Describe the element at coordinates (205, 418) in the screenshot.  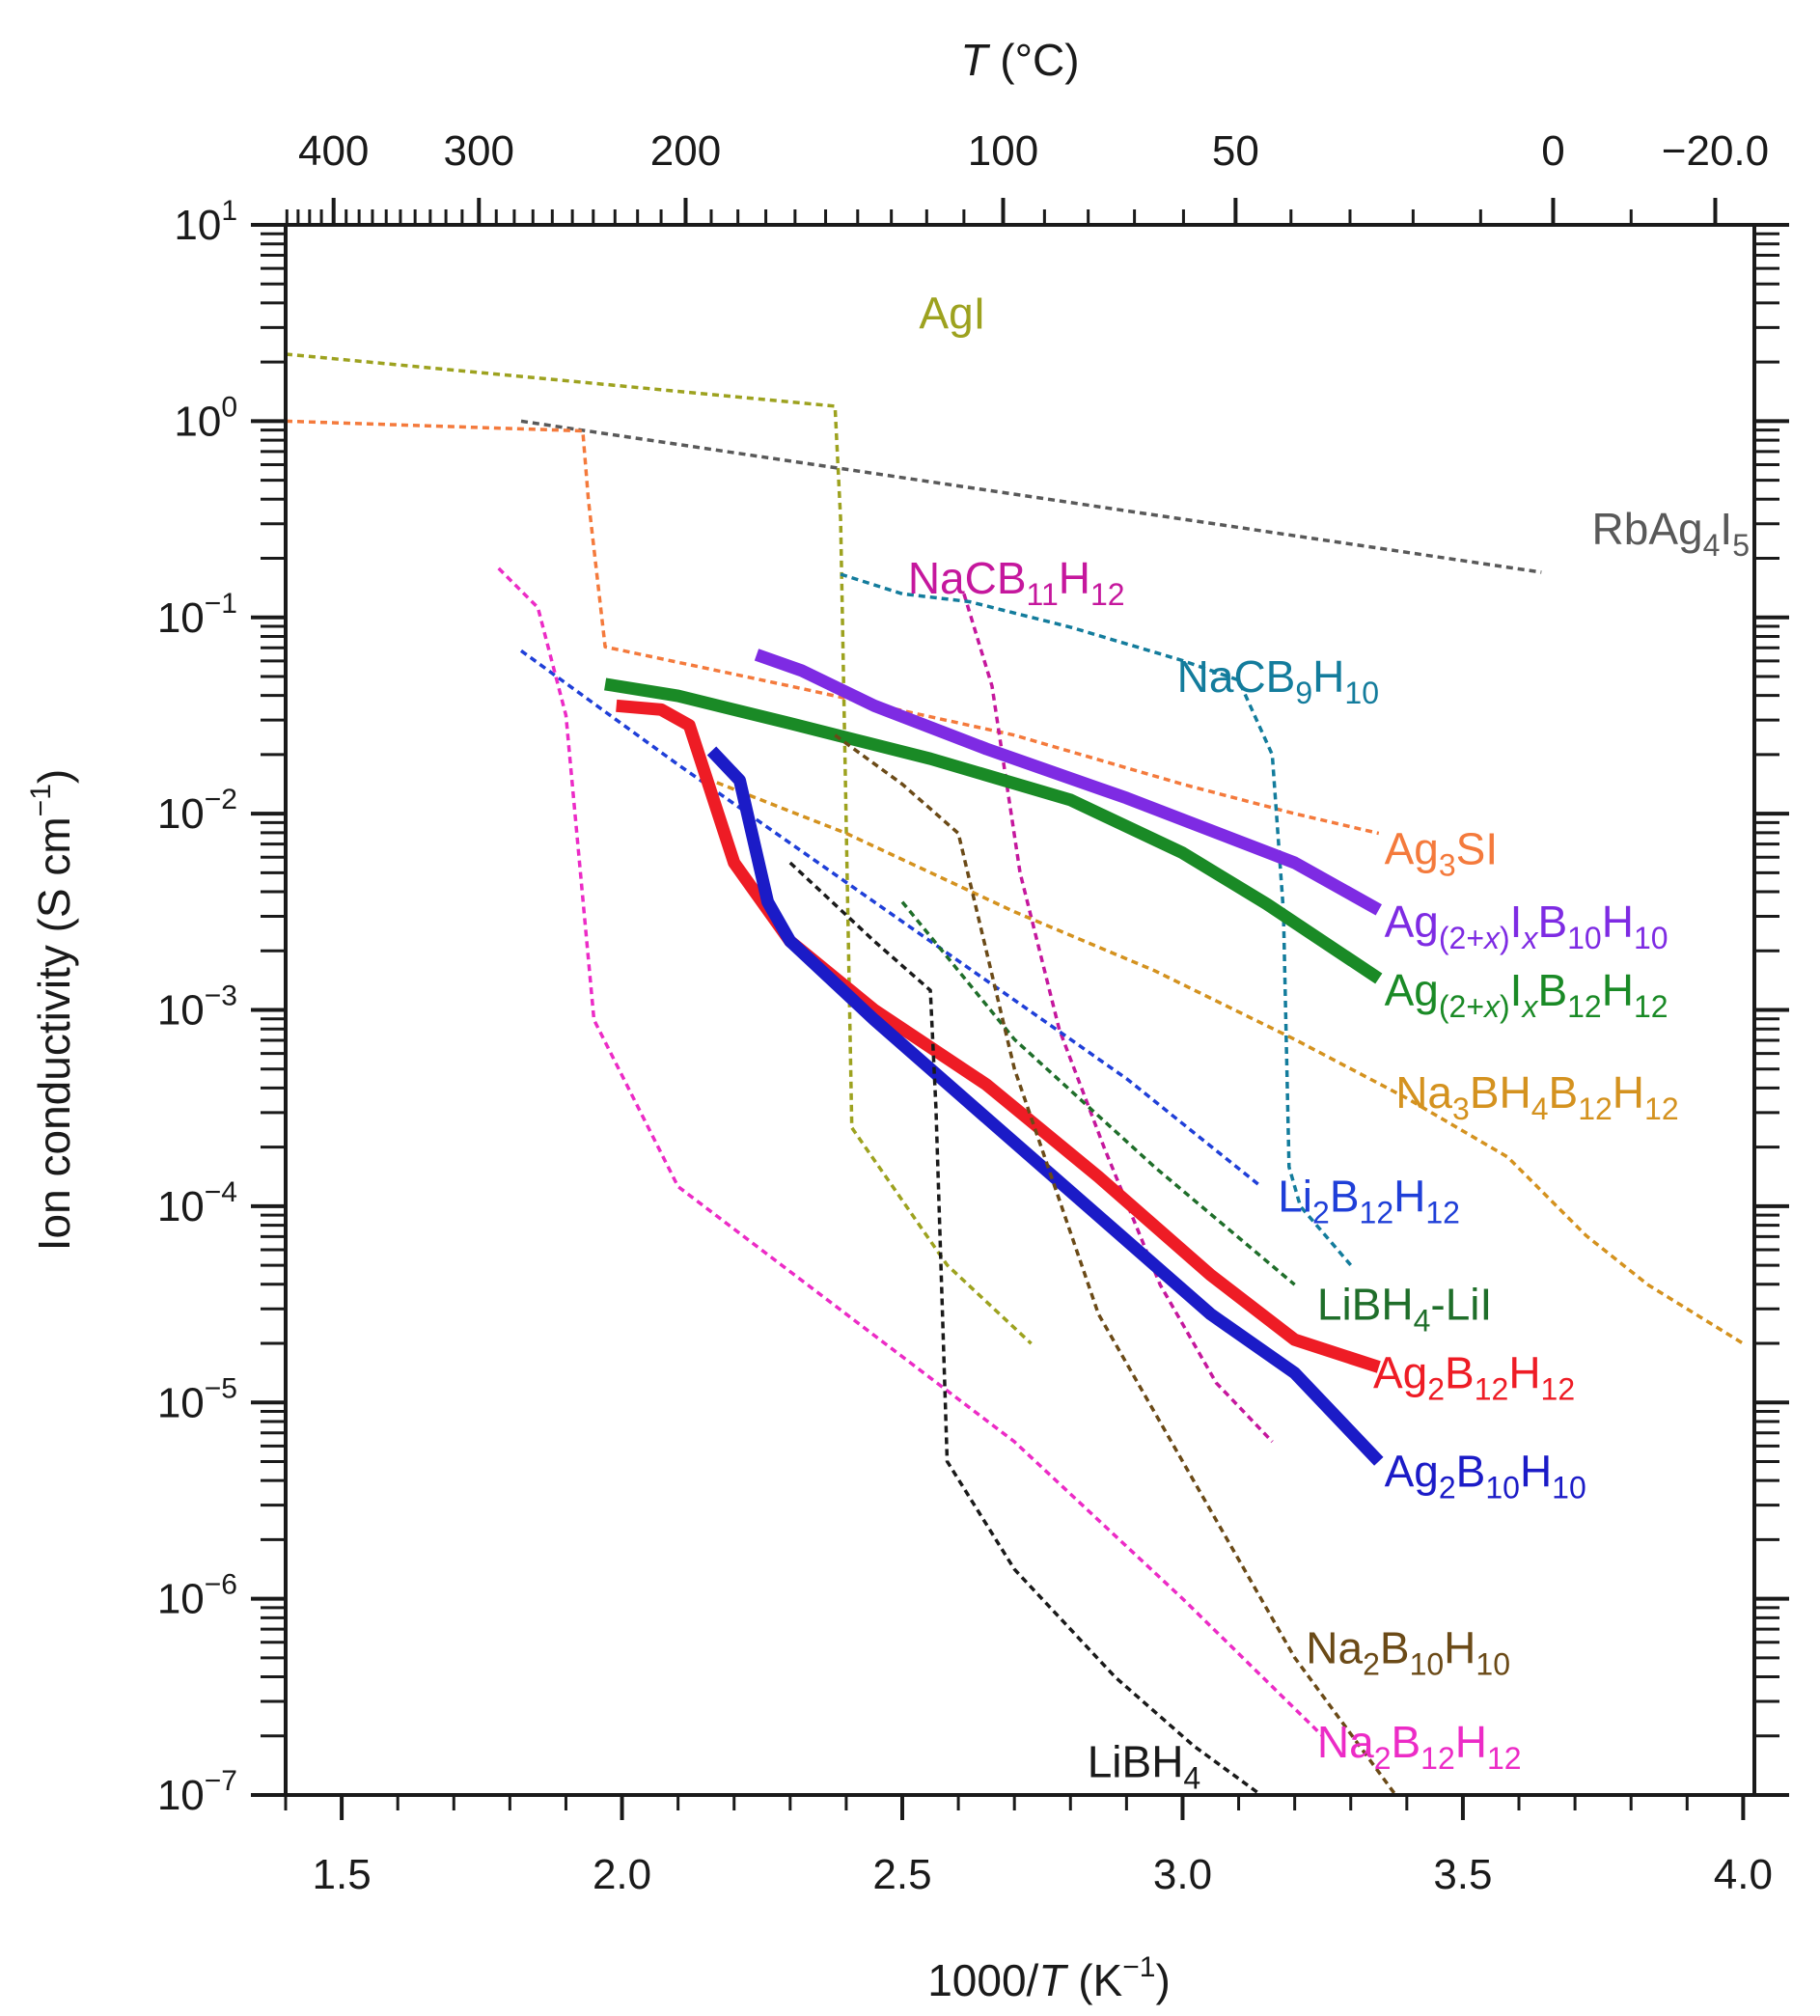
I see `y-tick-label: 10⁰` at that location.